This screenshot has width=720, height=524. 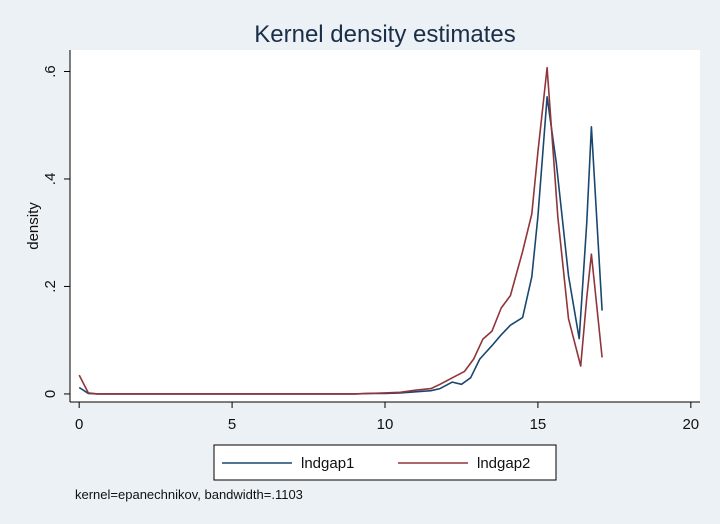 I want to click on kernel-note: kernel=epanechnikov, bandwidth=.1103, so click(x=189, y=494).